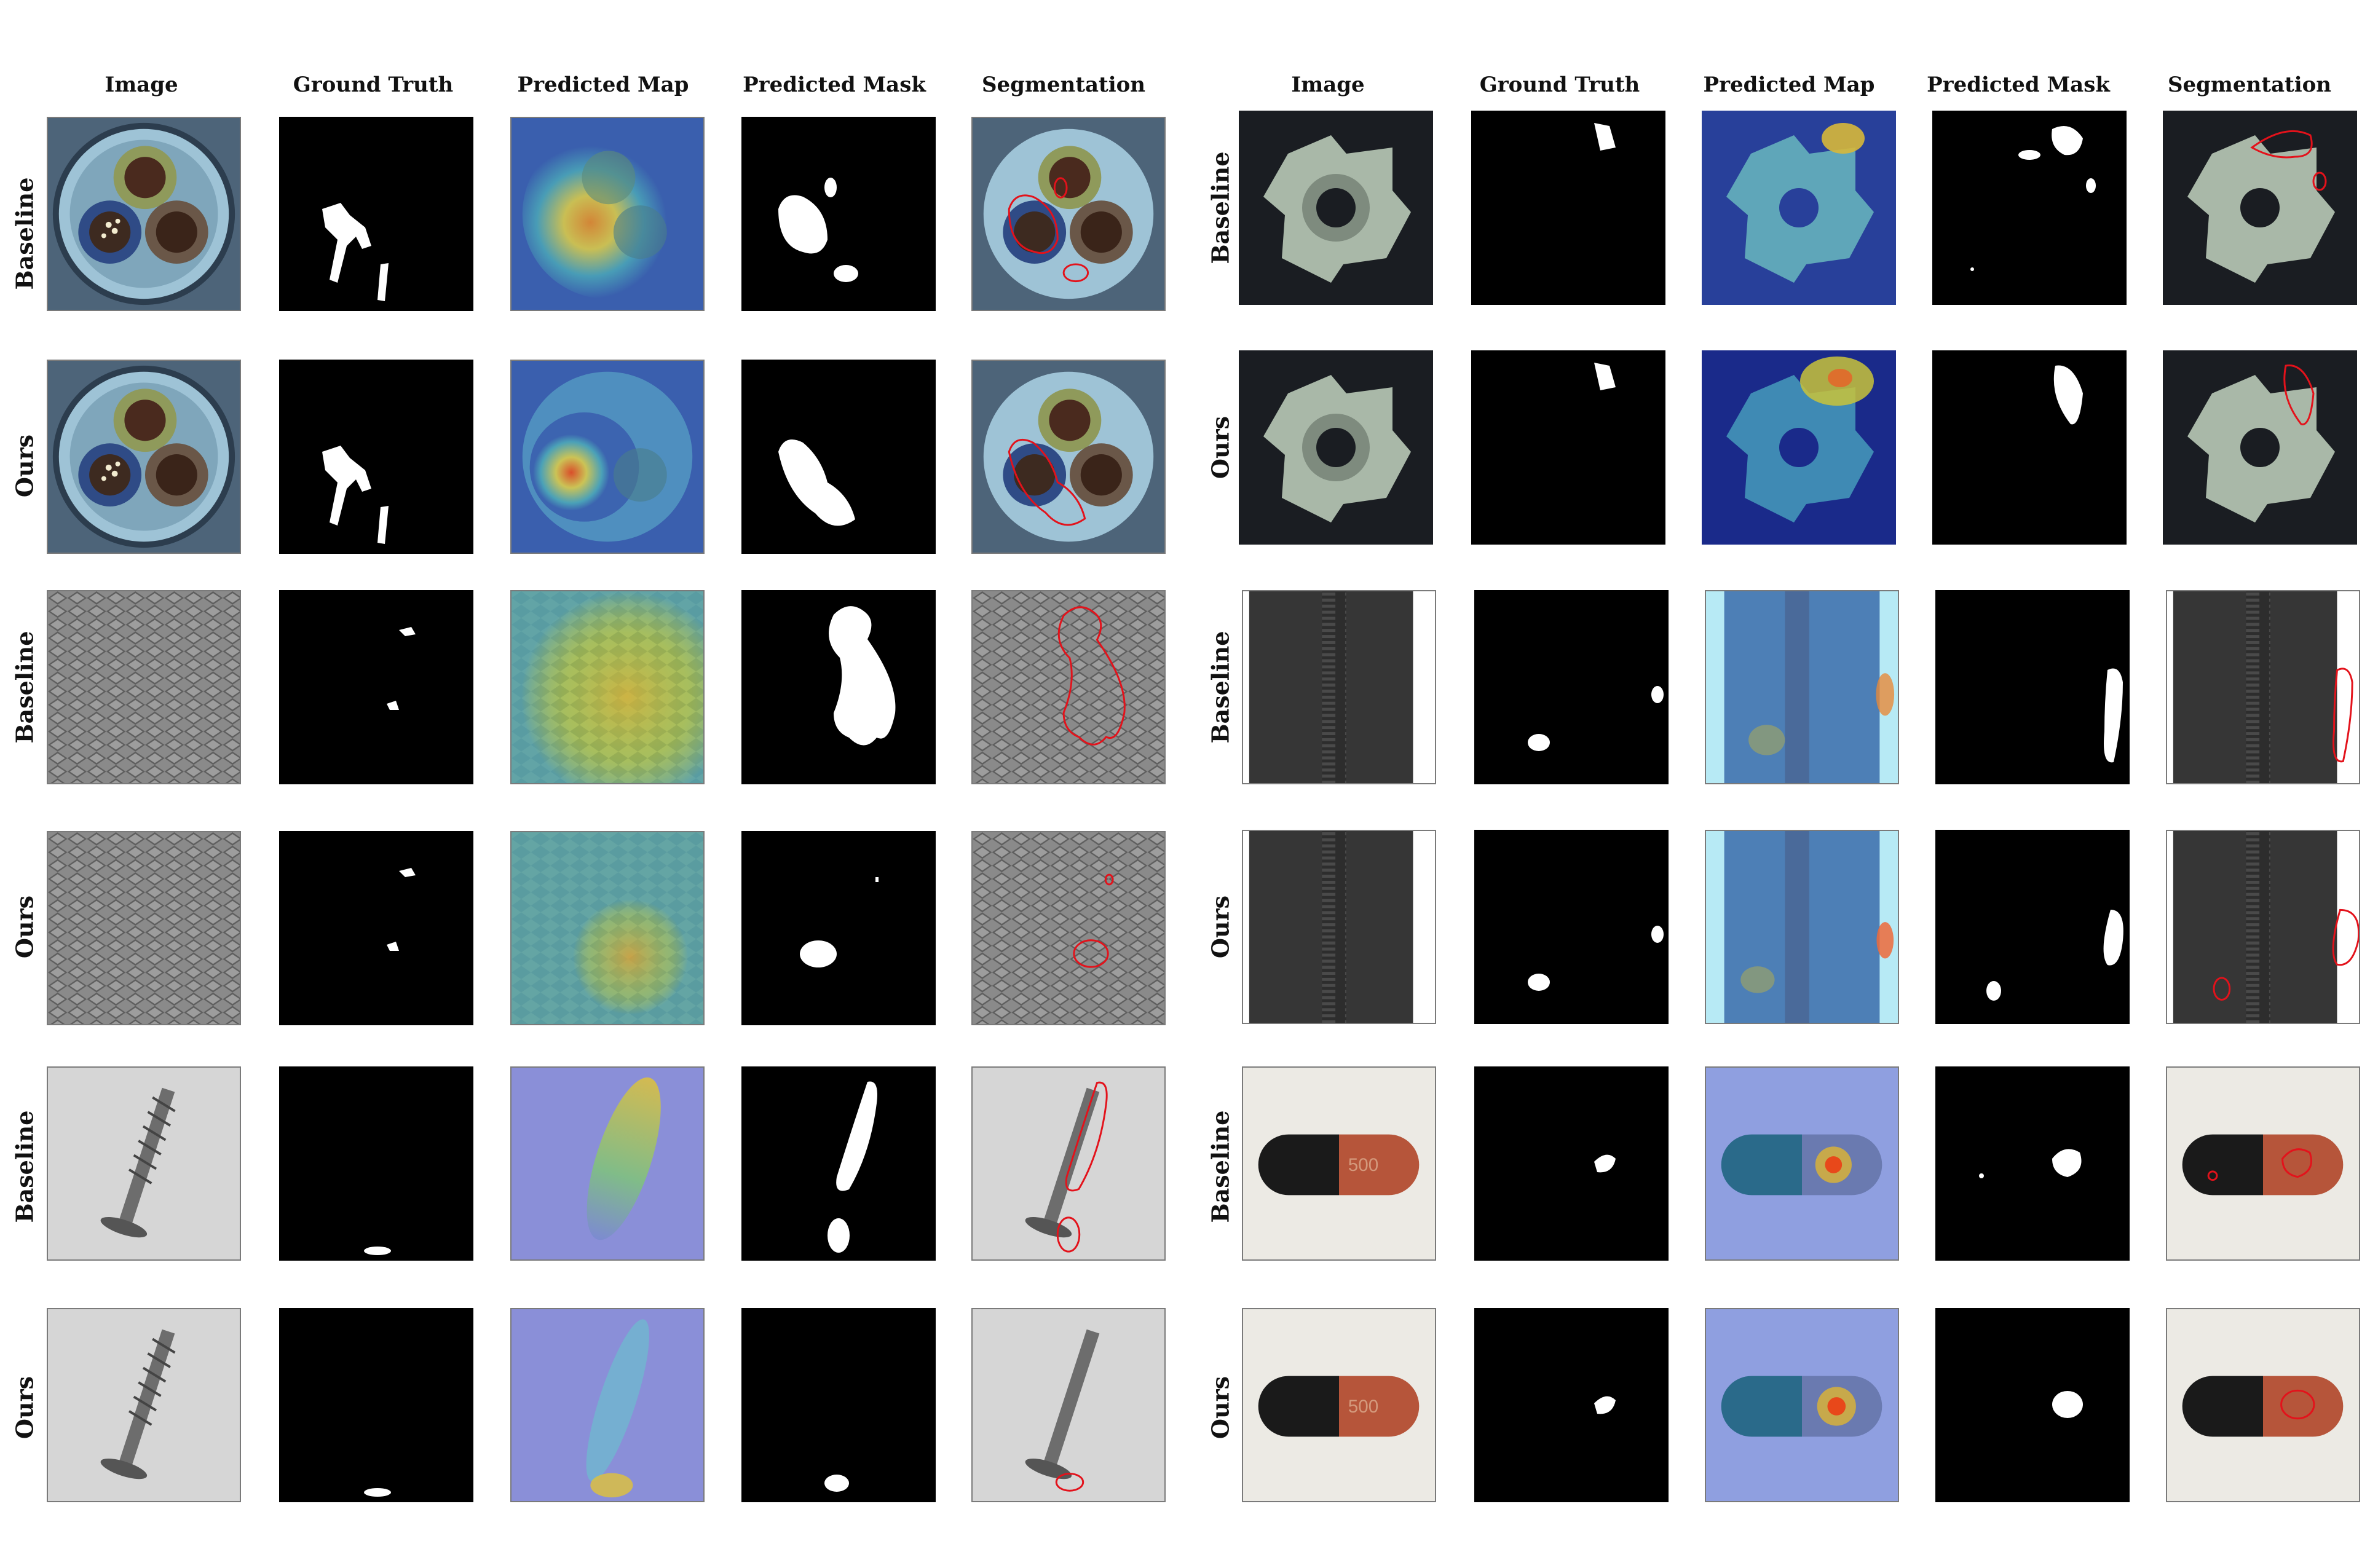 The width and height of the screenshot is (2370, 1568). I want to click on capsule-ours-image: 500, so click(1339, 1405).